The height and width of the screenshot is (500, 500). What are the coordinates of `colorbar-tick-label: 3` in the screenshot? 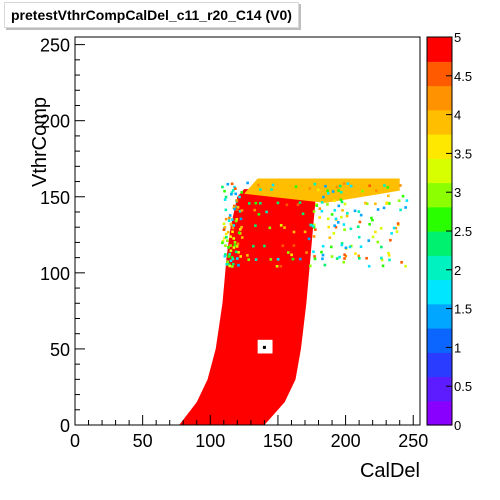 It's located at (457, 192).